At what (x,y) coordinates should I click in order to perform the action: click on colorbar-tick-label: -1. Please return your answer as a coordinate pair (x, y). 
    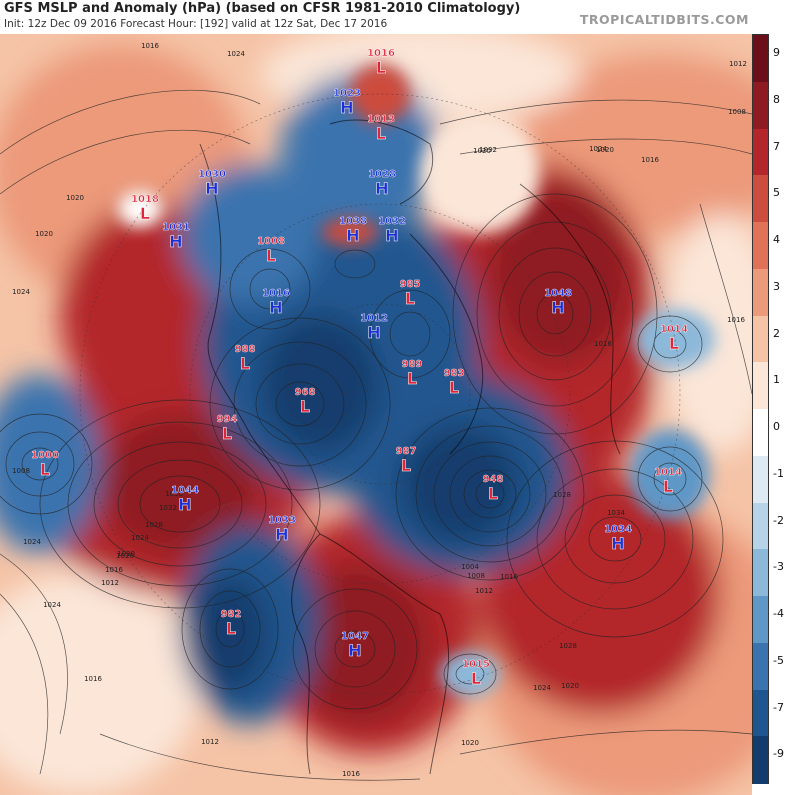
    Looking at the image, I should click on (778, 473).